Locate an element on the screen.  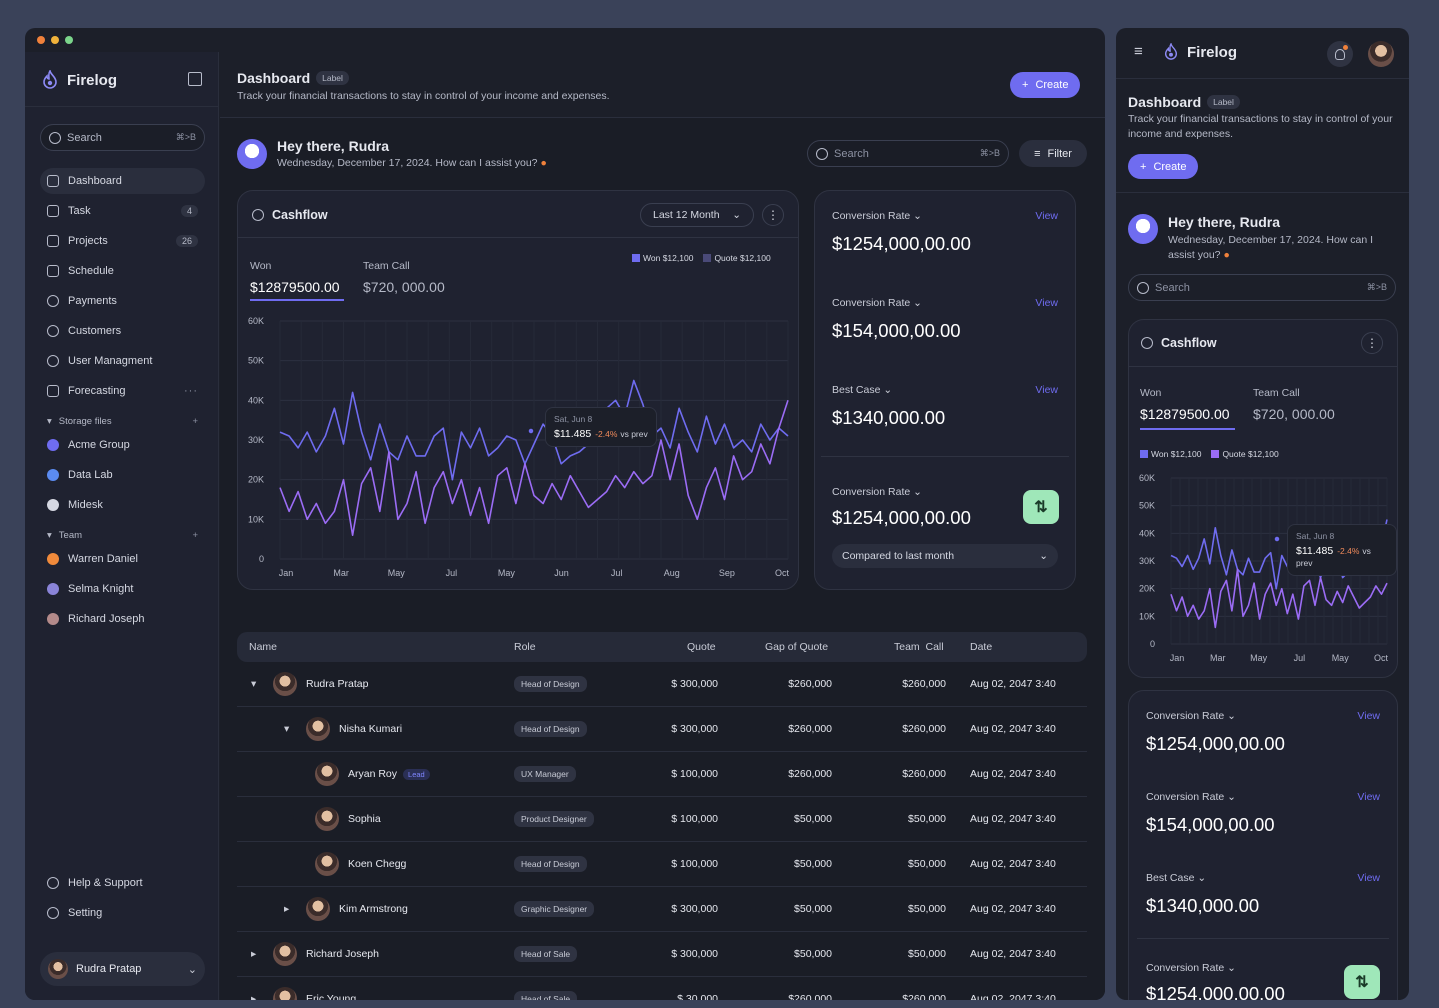
help-icon is located at coordinates (53, 883).